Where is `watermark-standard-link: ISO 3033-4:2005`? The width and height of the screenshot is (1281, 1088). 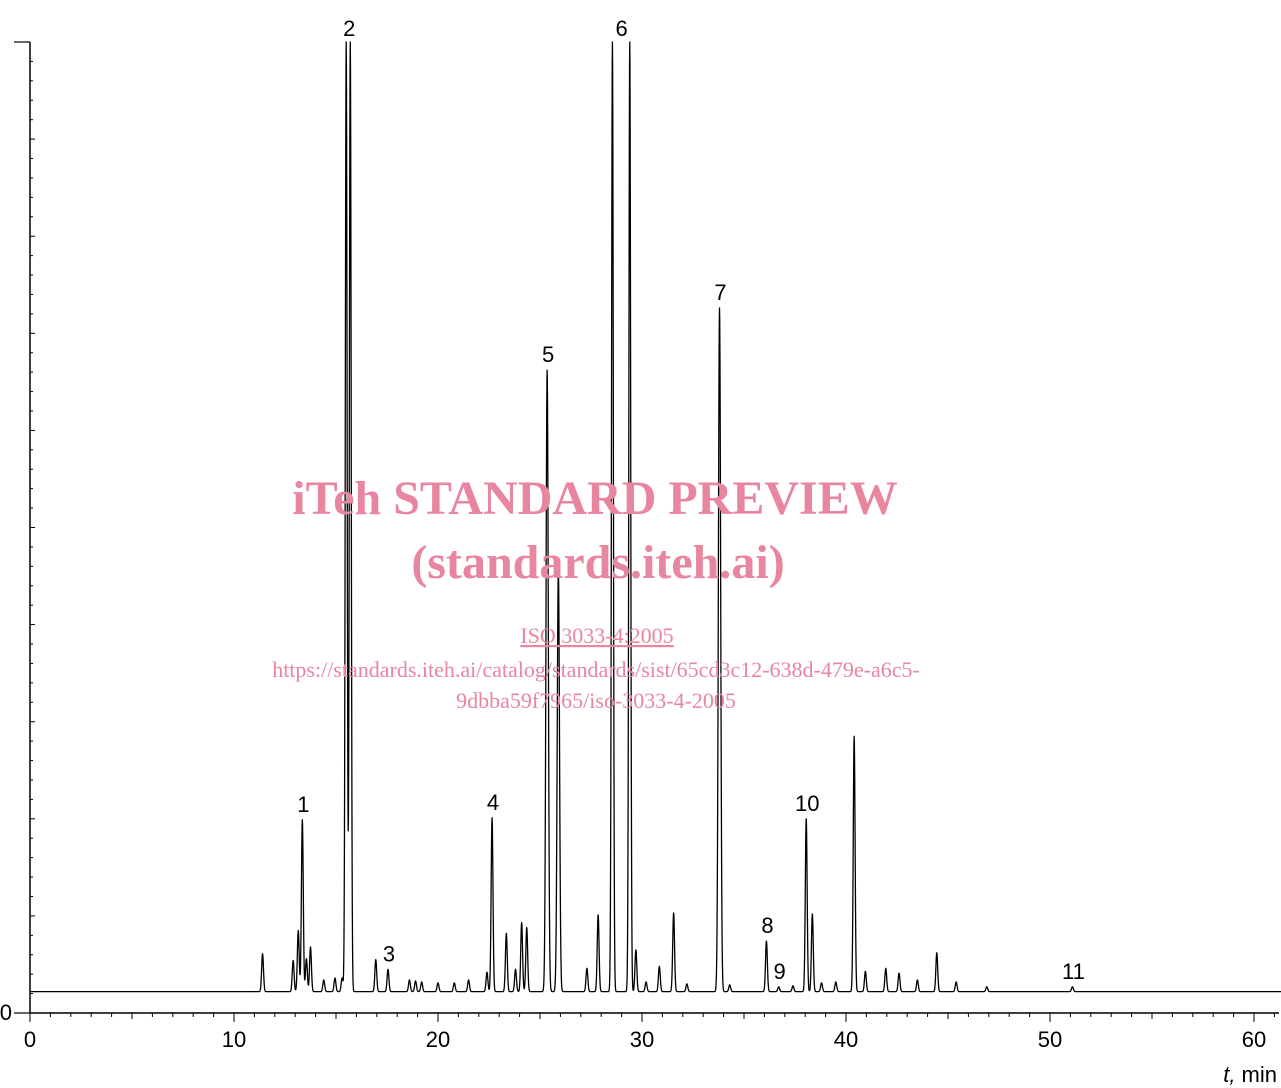 watermark-standard-link: ISO 3033-4:2005 is located at coordinates (596, 635).